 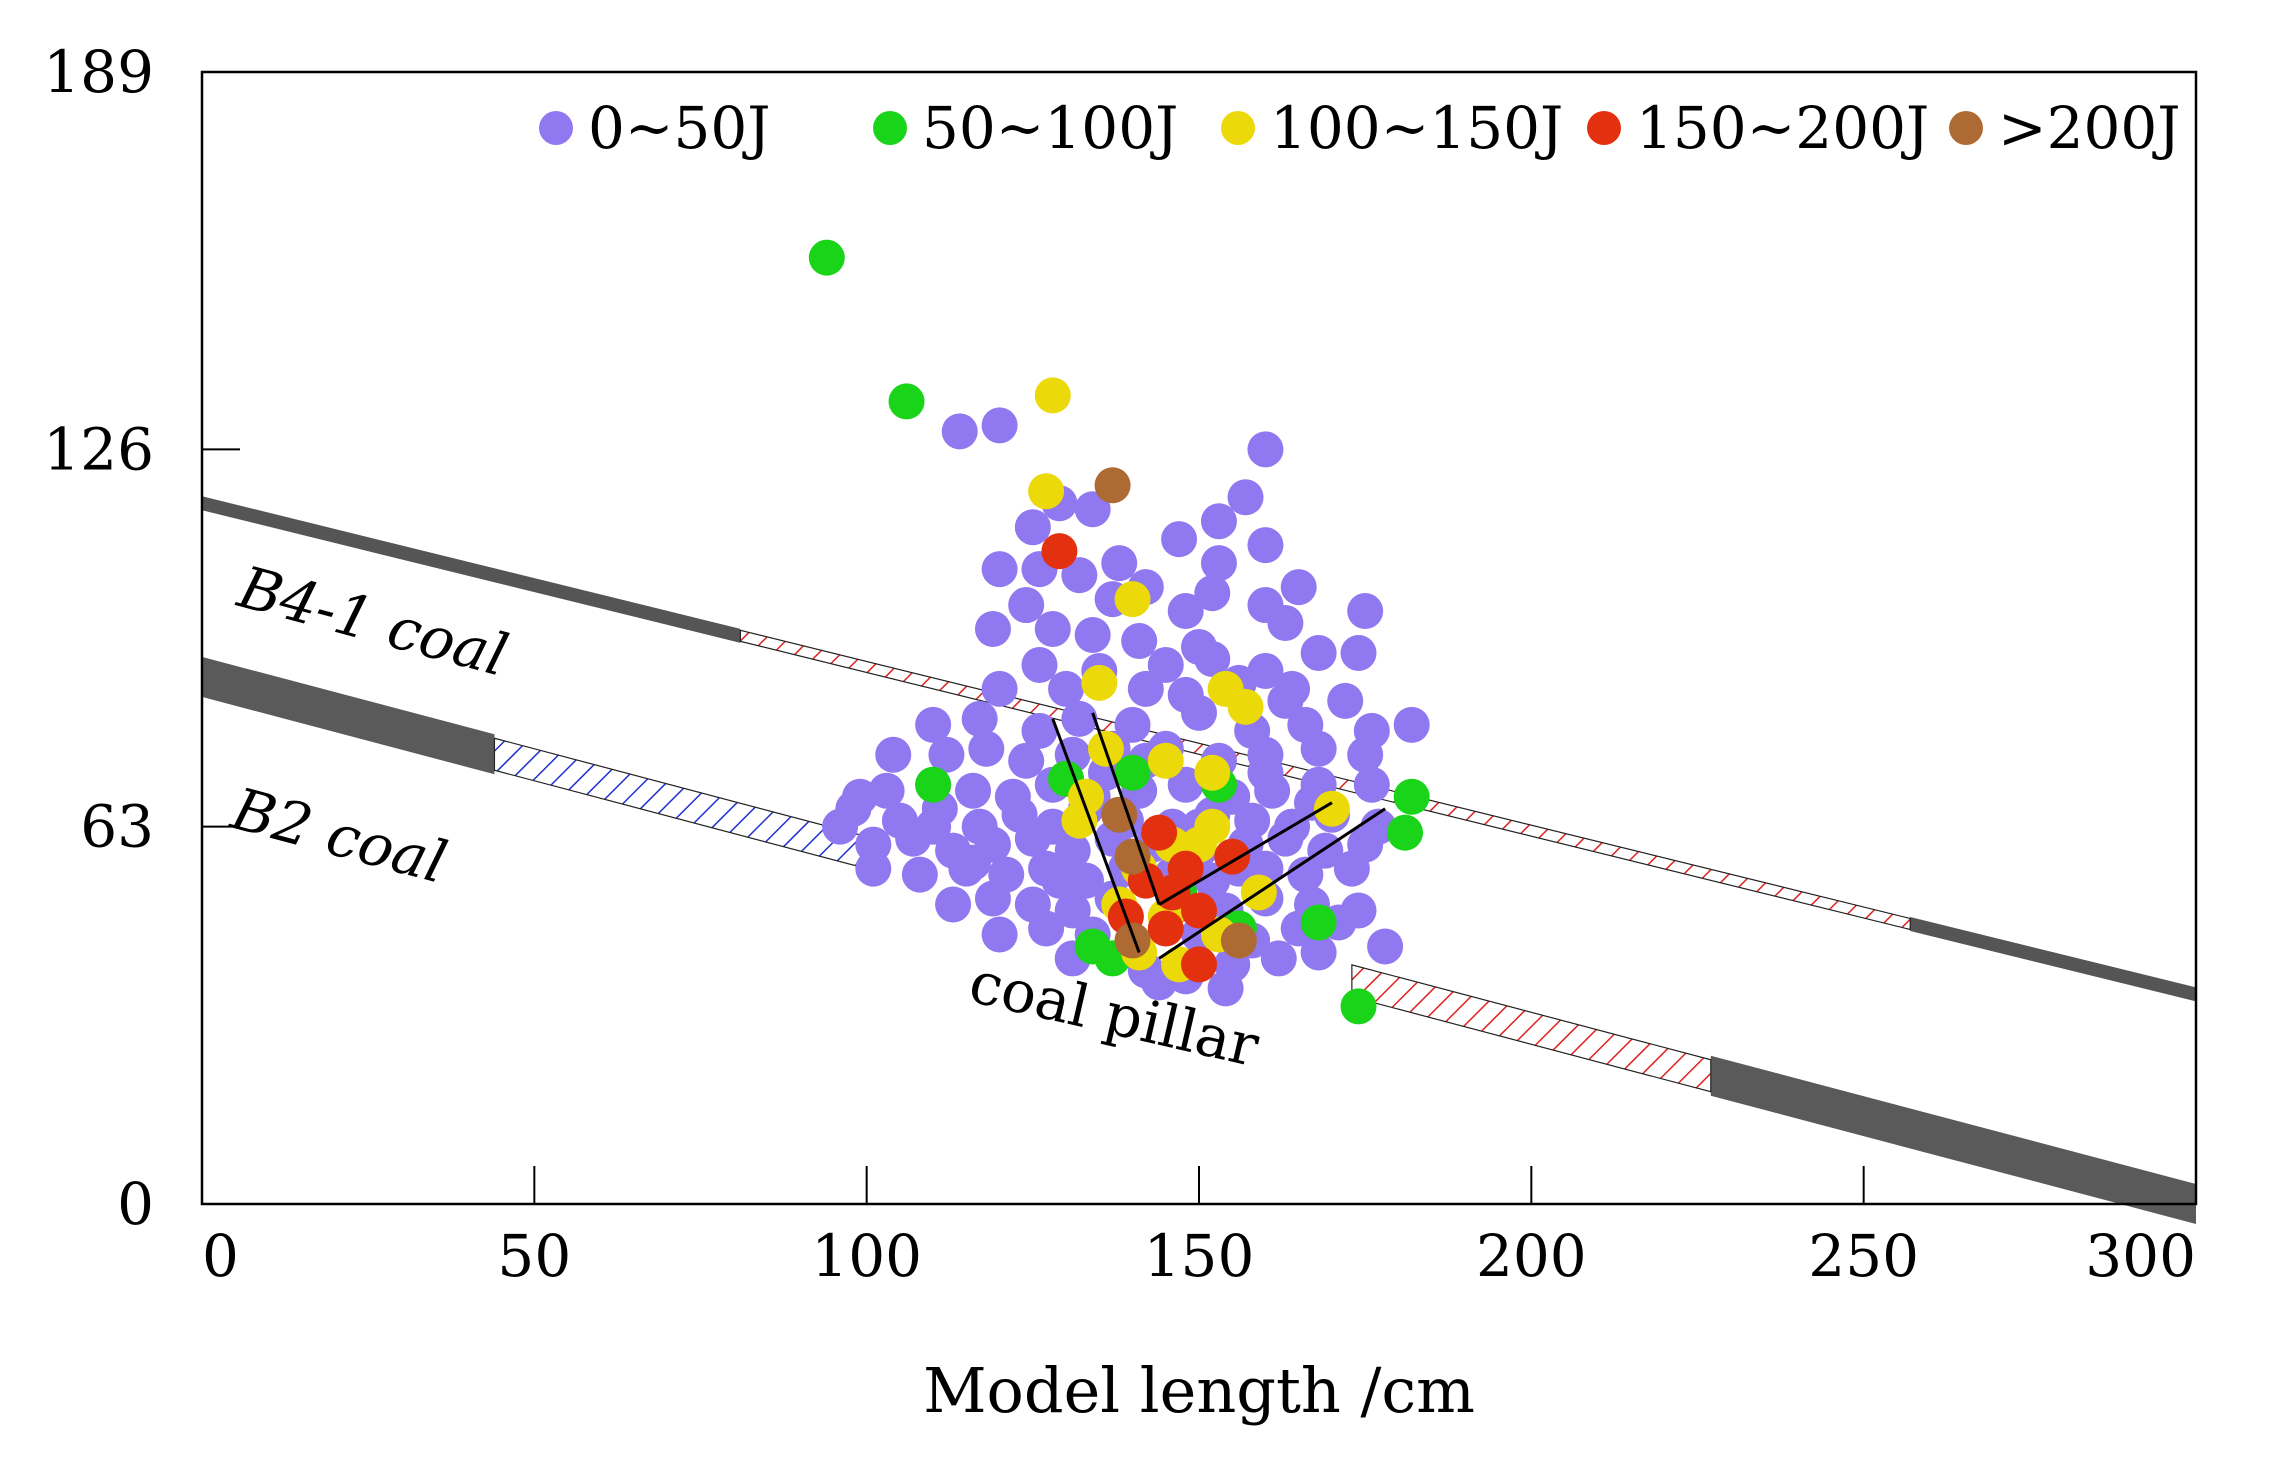 What do you see at coordinates (2140, 1256) in the screenshot?
I see `x-tick-label-300: 300` at bounding box center [2140, 1256].